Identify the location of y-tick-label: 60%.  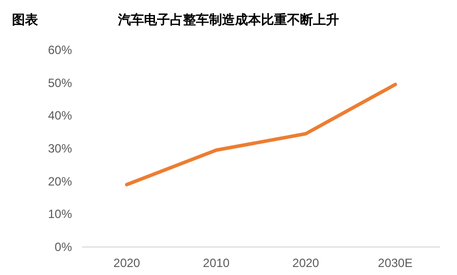
(60, 50).